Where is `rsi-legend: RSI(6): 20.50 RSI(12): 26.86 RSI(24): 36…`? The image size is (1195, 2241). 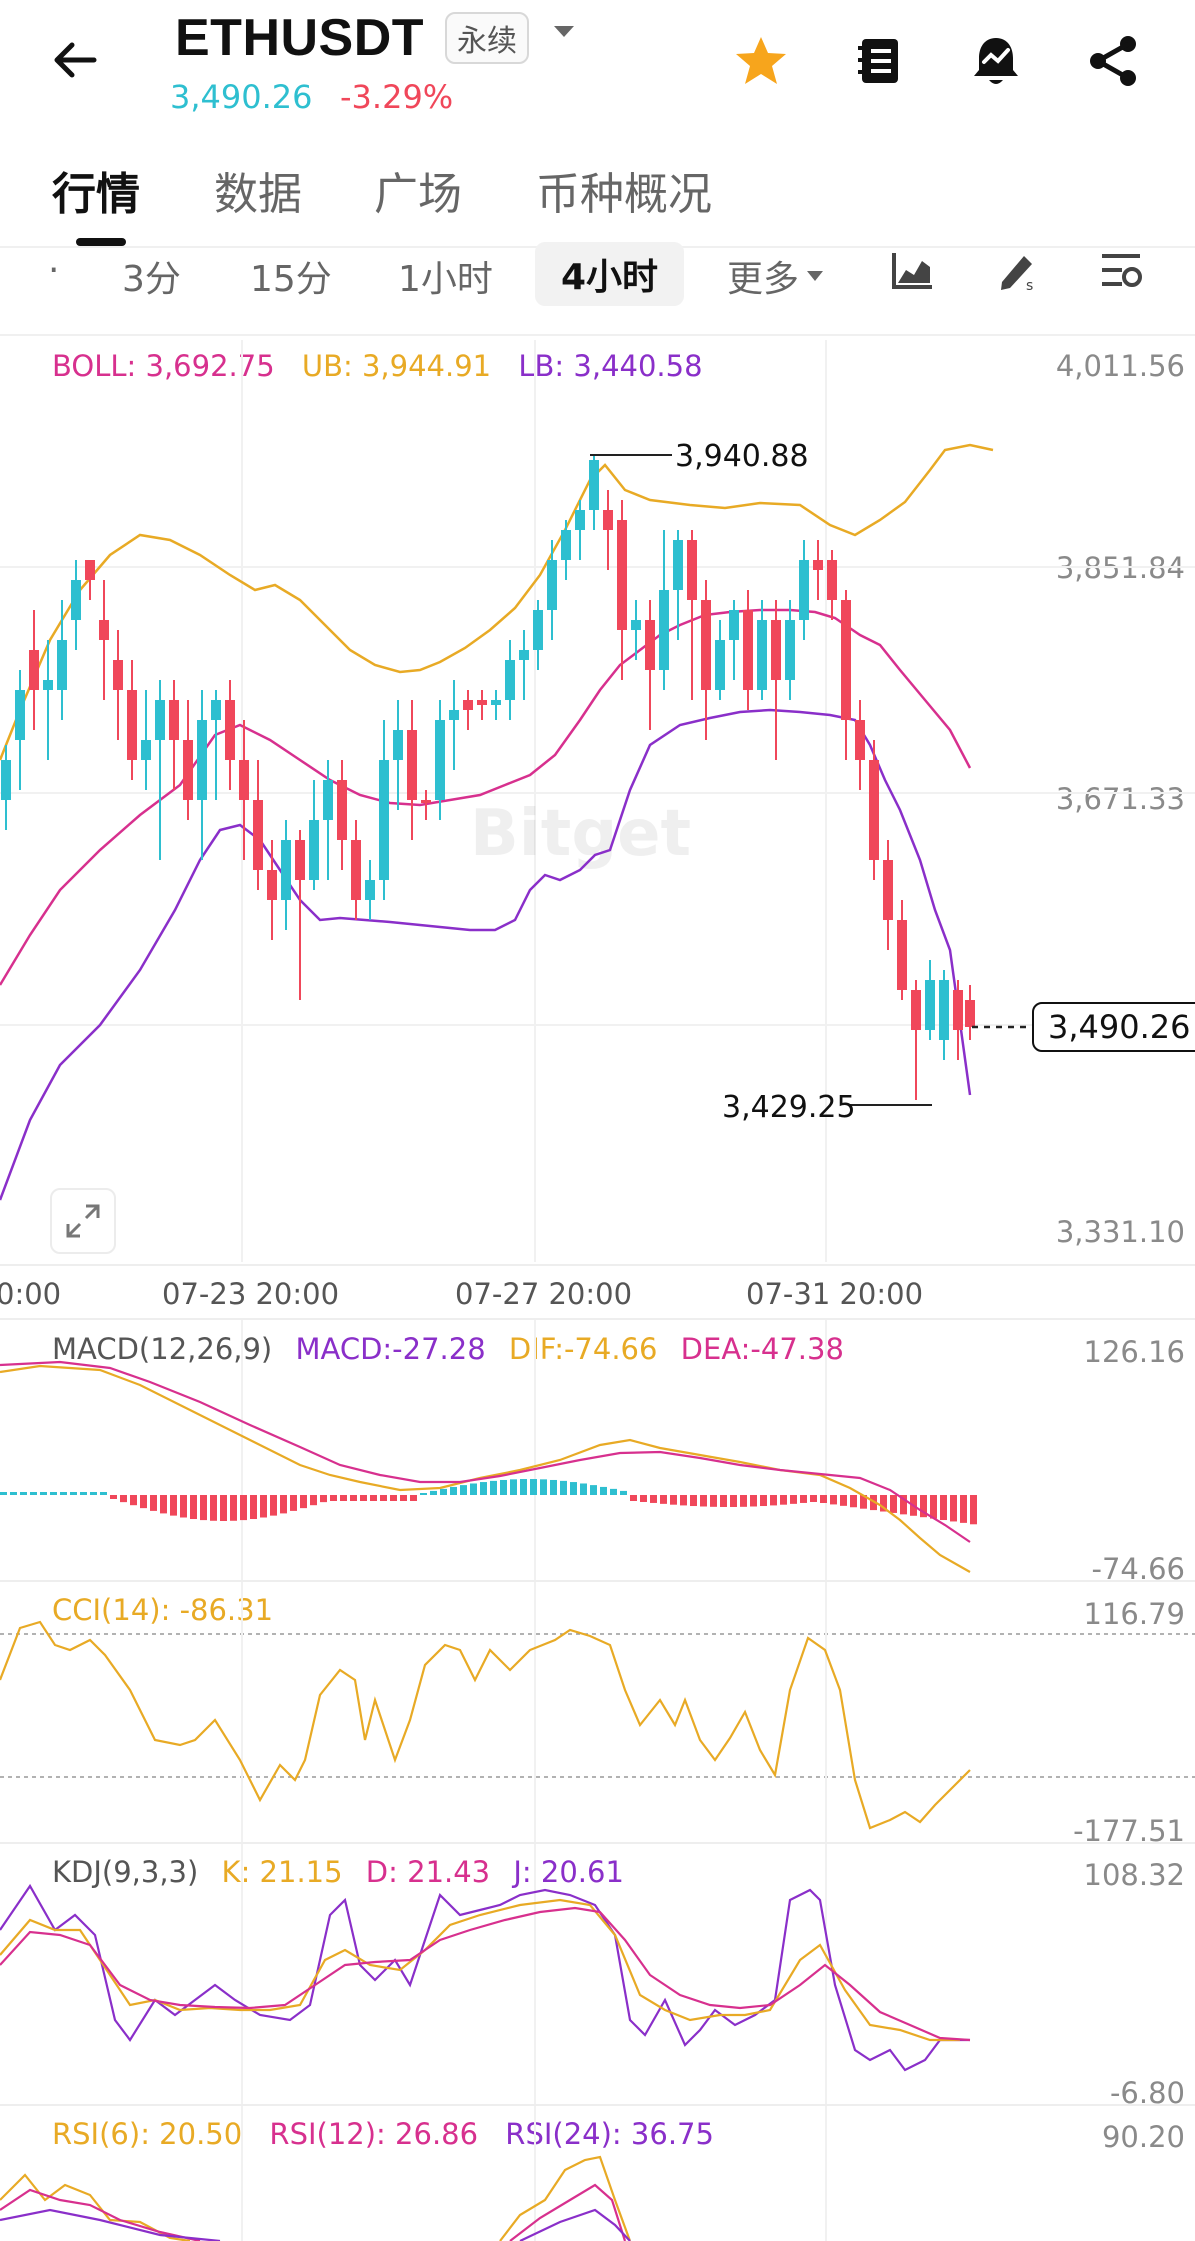 rsi-legend: RSI(6): 20.50 RSI(12): 26.86 RSI(24): 36… is located at coordinates (383, 2134).